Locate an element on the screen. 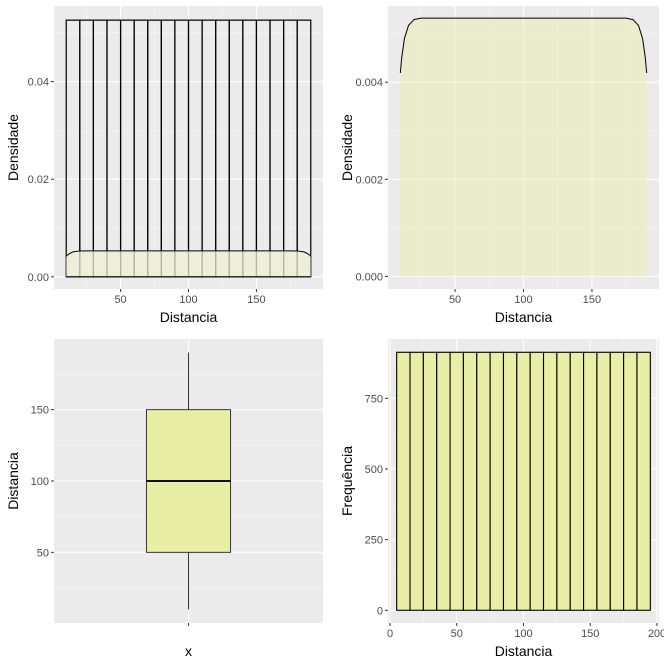 The height and width of the screenshot is (664, 664). y-tick-label: 150 is located at coordinates (40, 411).